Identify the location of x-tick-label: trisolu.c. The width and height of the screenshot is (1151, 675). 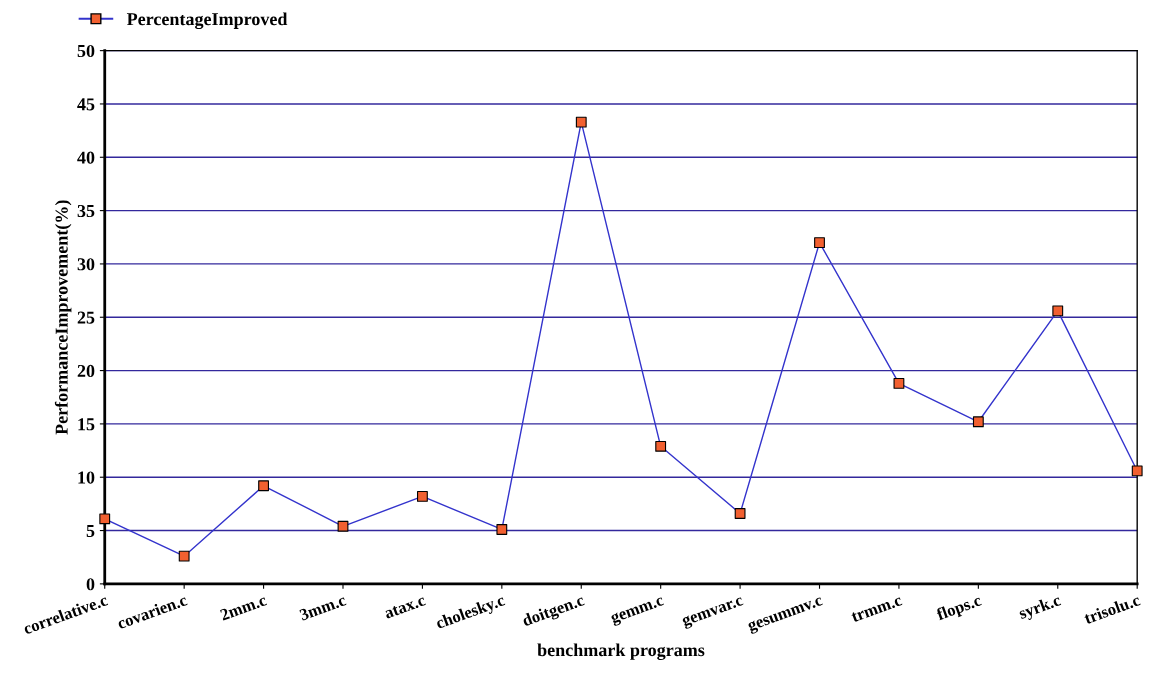
(1112, 609).